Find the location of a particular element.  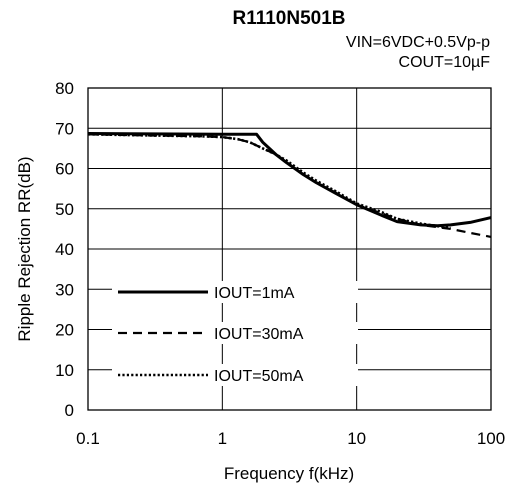

y-tick-label: 60 is located at coordinates (64, 169).